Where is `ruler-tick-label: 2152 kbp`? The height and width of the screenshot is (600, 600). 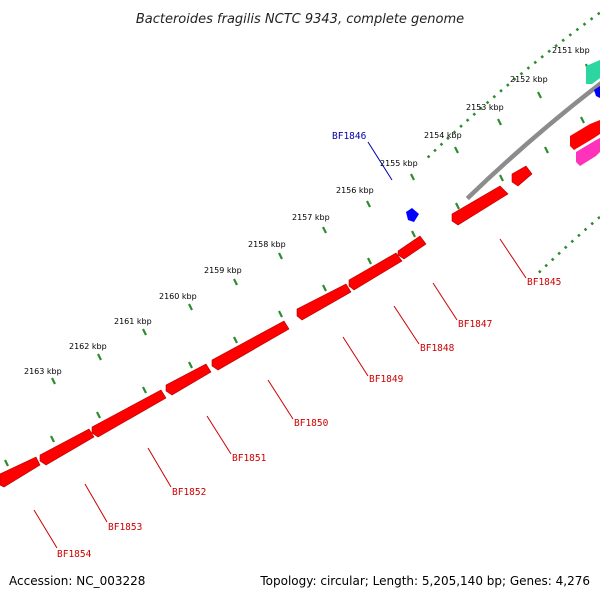 ruler-tick-label: 2152 kbp is located at coordinates (529, 79).